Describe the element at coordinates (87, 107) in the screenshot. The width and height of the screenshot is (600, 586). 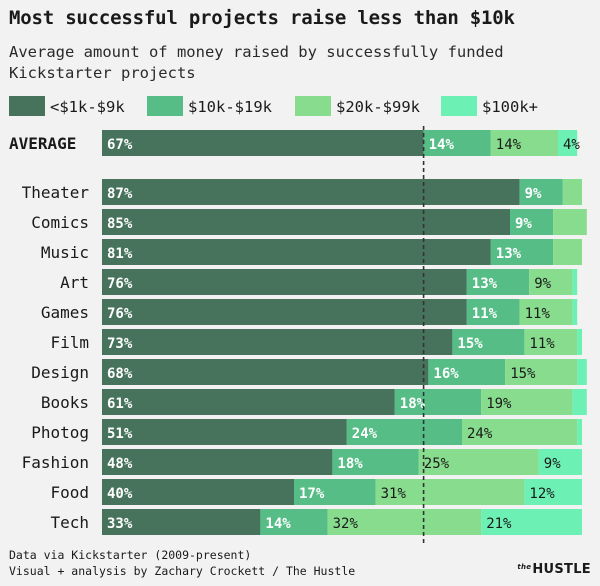
I see `legend-label-1: <$1k-$9k` at that location.